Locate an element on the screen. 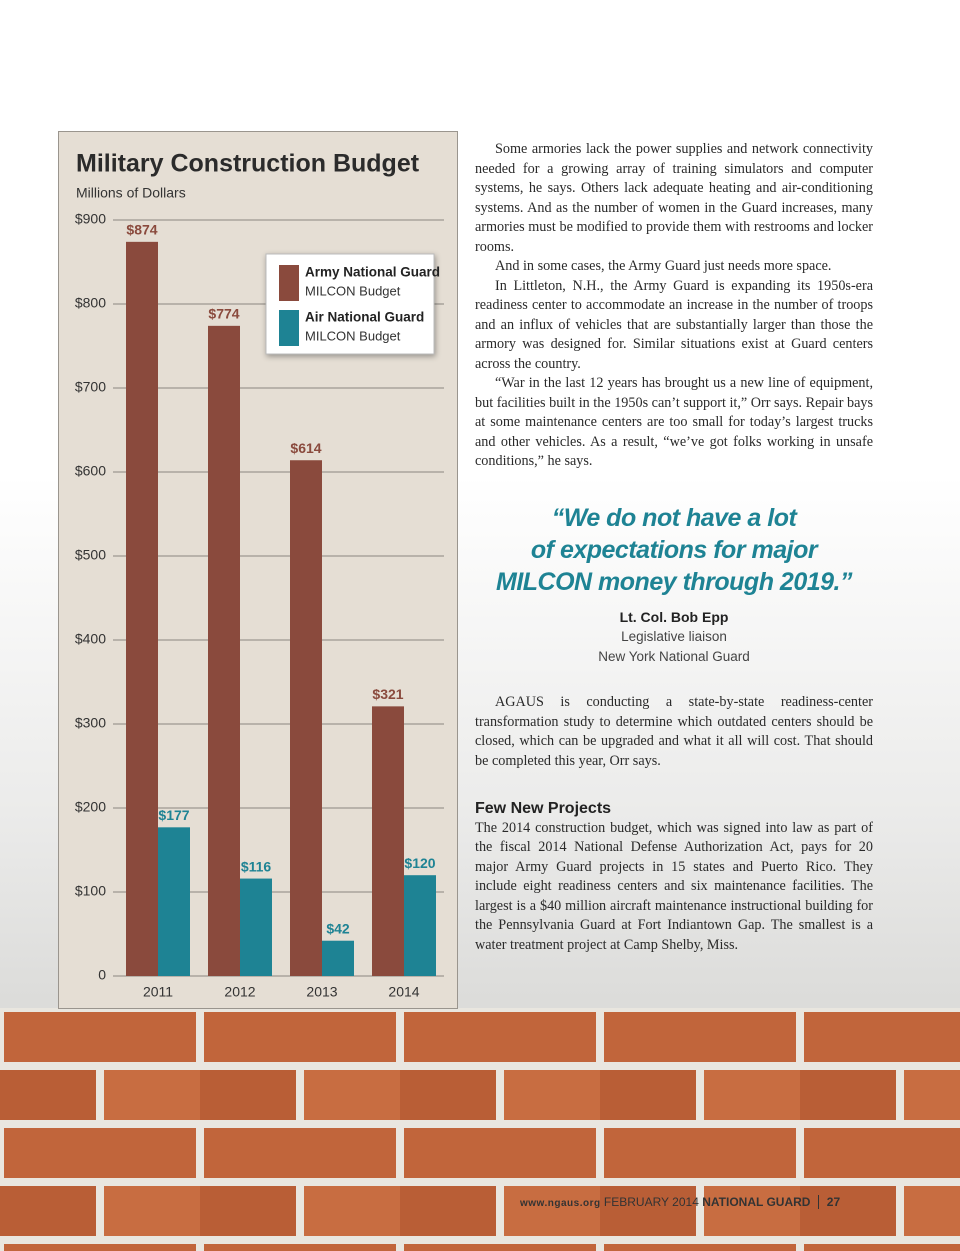 Image resolution: width=960 pixels, height=1251 pixels. quote-line: MILCON money through 2019.” is located at coordinates (674, 581).